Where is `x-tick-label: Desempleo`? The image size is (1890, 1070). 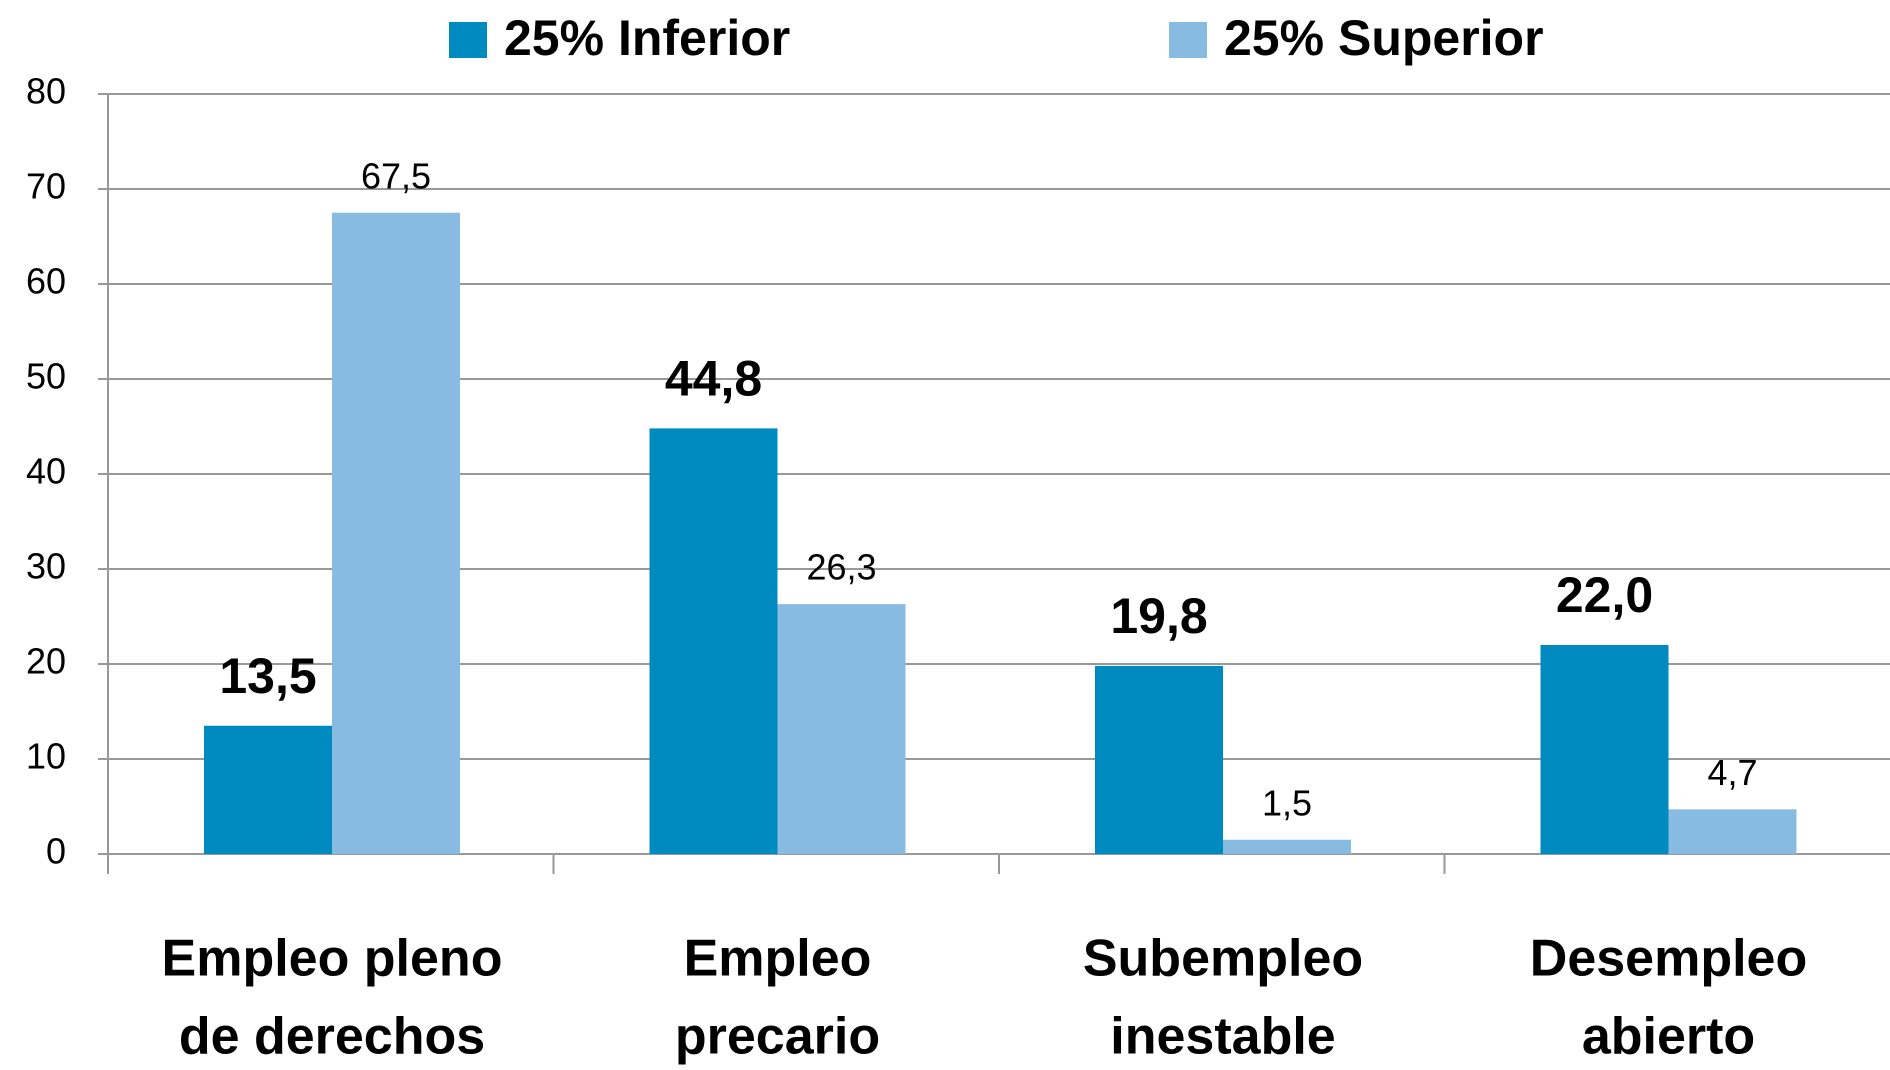
x-tick-label: Desempleo is located at coordinates (1668, 959).